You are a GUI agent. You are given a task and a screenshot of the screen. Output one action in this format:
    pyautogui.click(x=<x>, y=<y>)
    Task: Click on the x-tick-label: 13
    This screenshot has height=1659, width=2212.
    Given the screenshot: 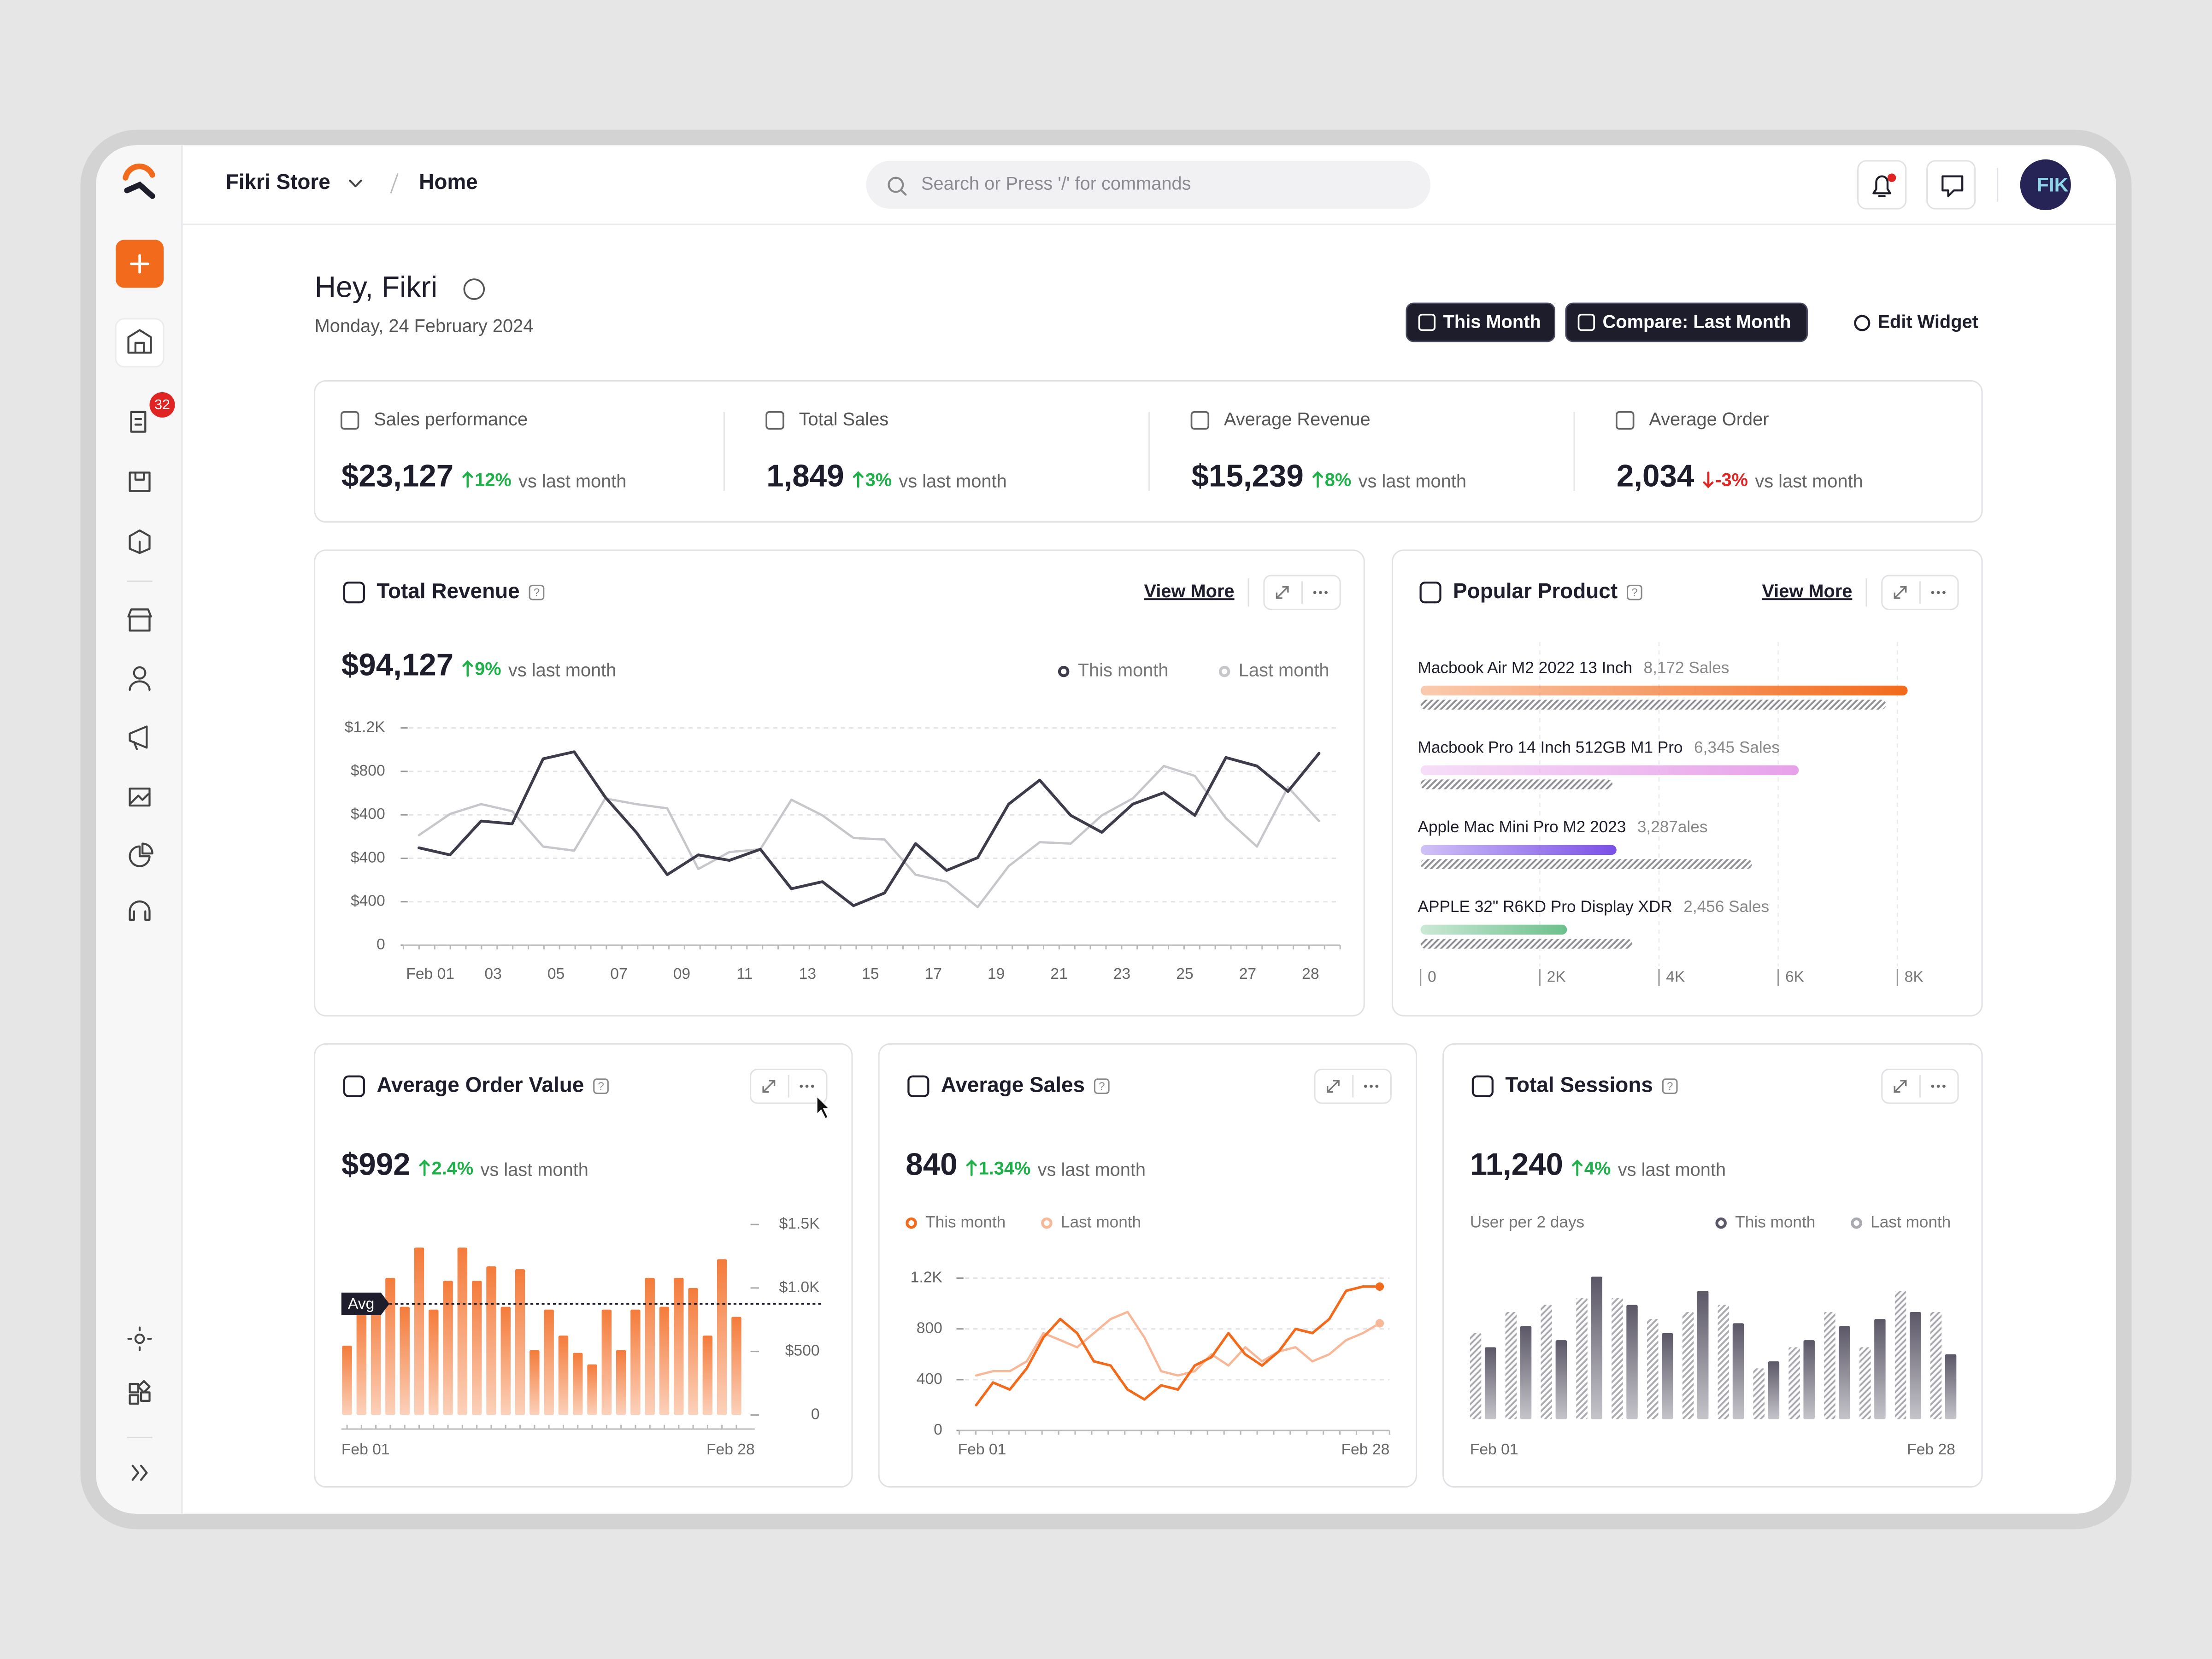 What is the action you would take?
    pyautogui.click(x=807, y=973)
    